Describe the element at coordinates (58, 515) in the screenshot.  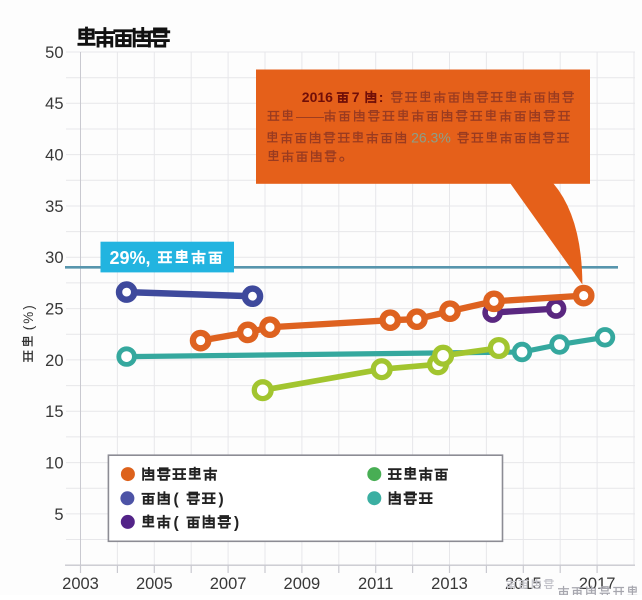
I see `svg-text: 5` at that location.